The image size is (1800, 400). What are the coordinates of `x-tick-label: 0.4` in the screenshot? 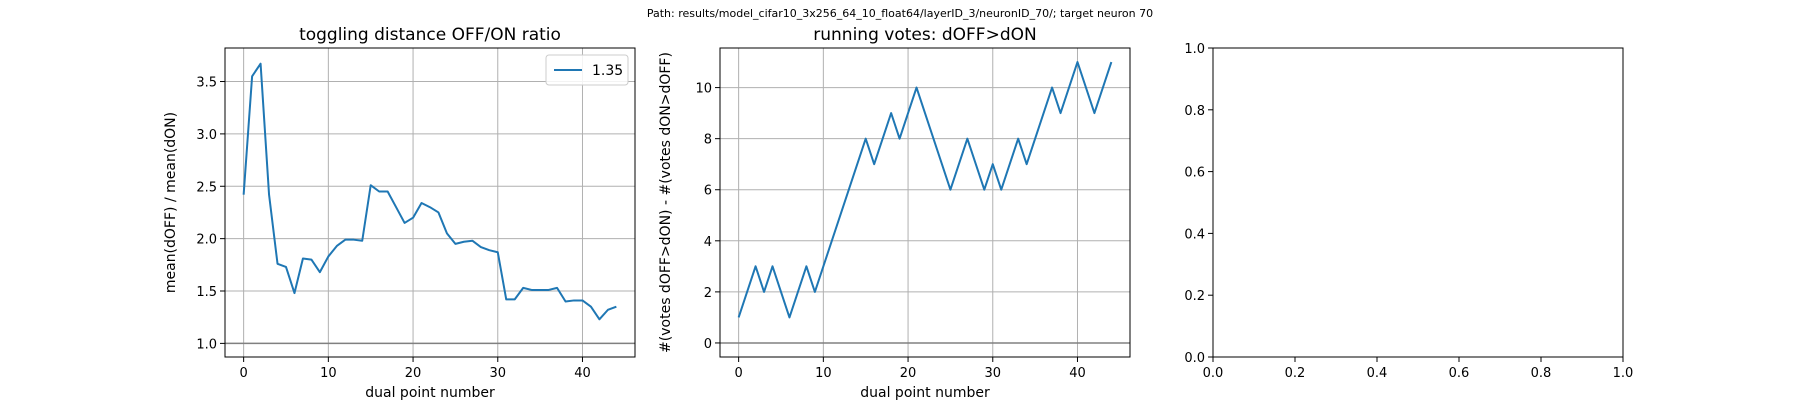 It's located at (1377, 373).